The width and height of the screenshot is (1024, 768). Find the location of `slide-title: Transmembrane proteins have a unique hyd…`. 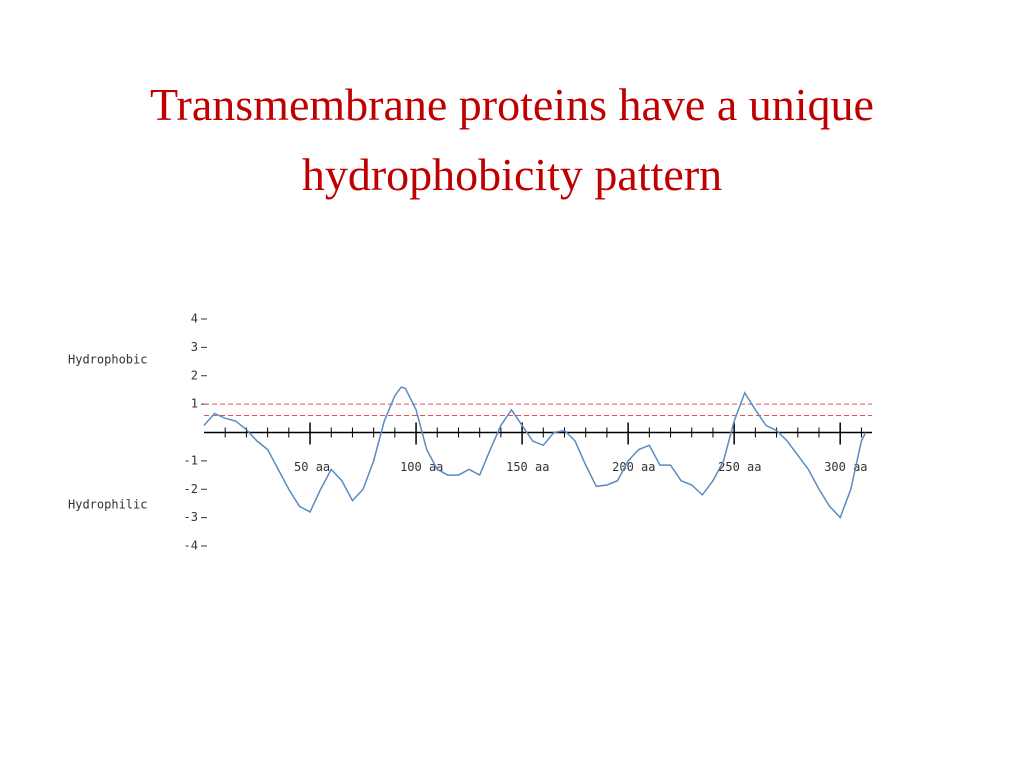

slide-title: Transmembrane proteins have a unique hyd… is located at coordinates (512, 139).